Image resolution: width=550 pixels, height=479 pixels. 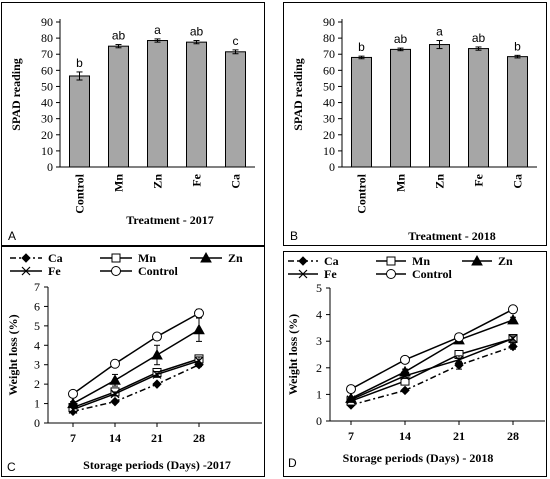 I want to click on panel-c-series-ca-line, so click(x=136, y=388).